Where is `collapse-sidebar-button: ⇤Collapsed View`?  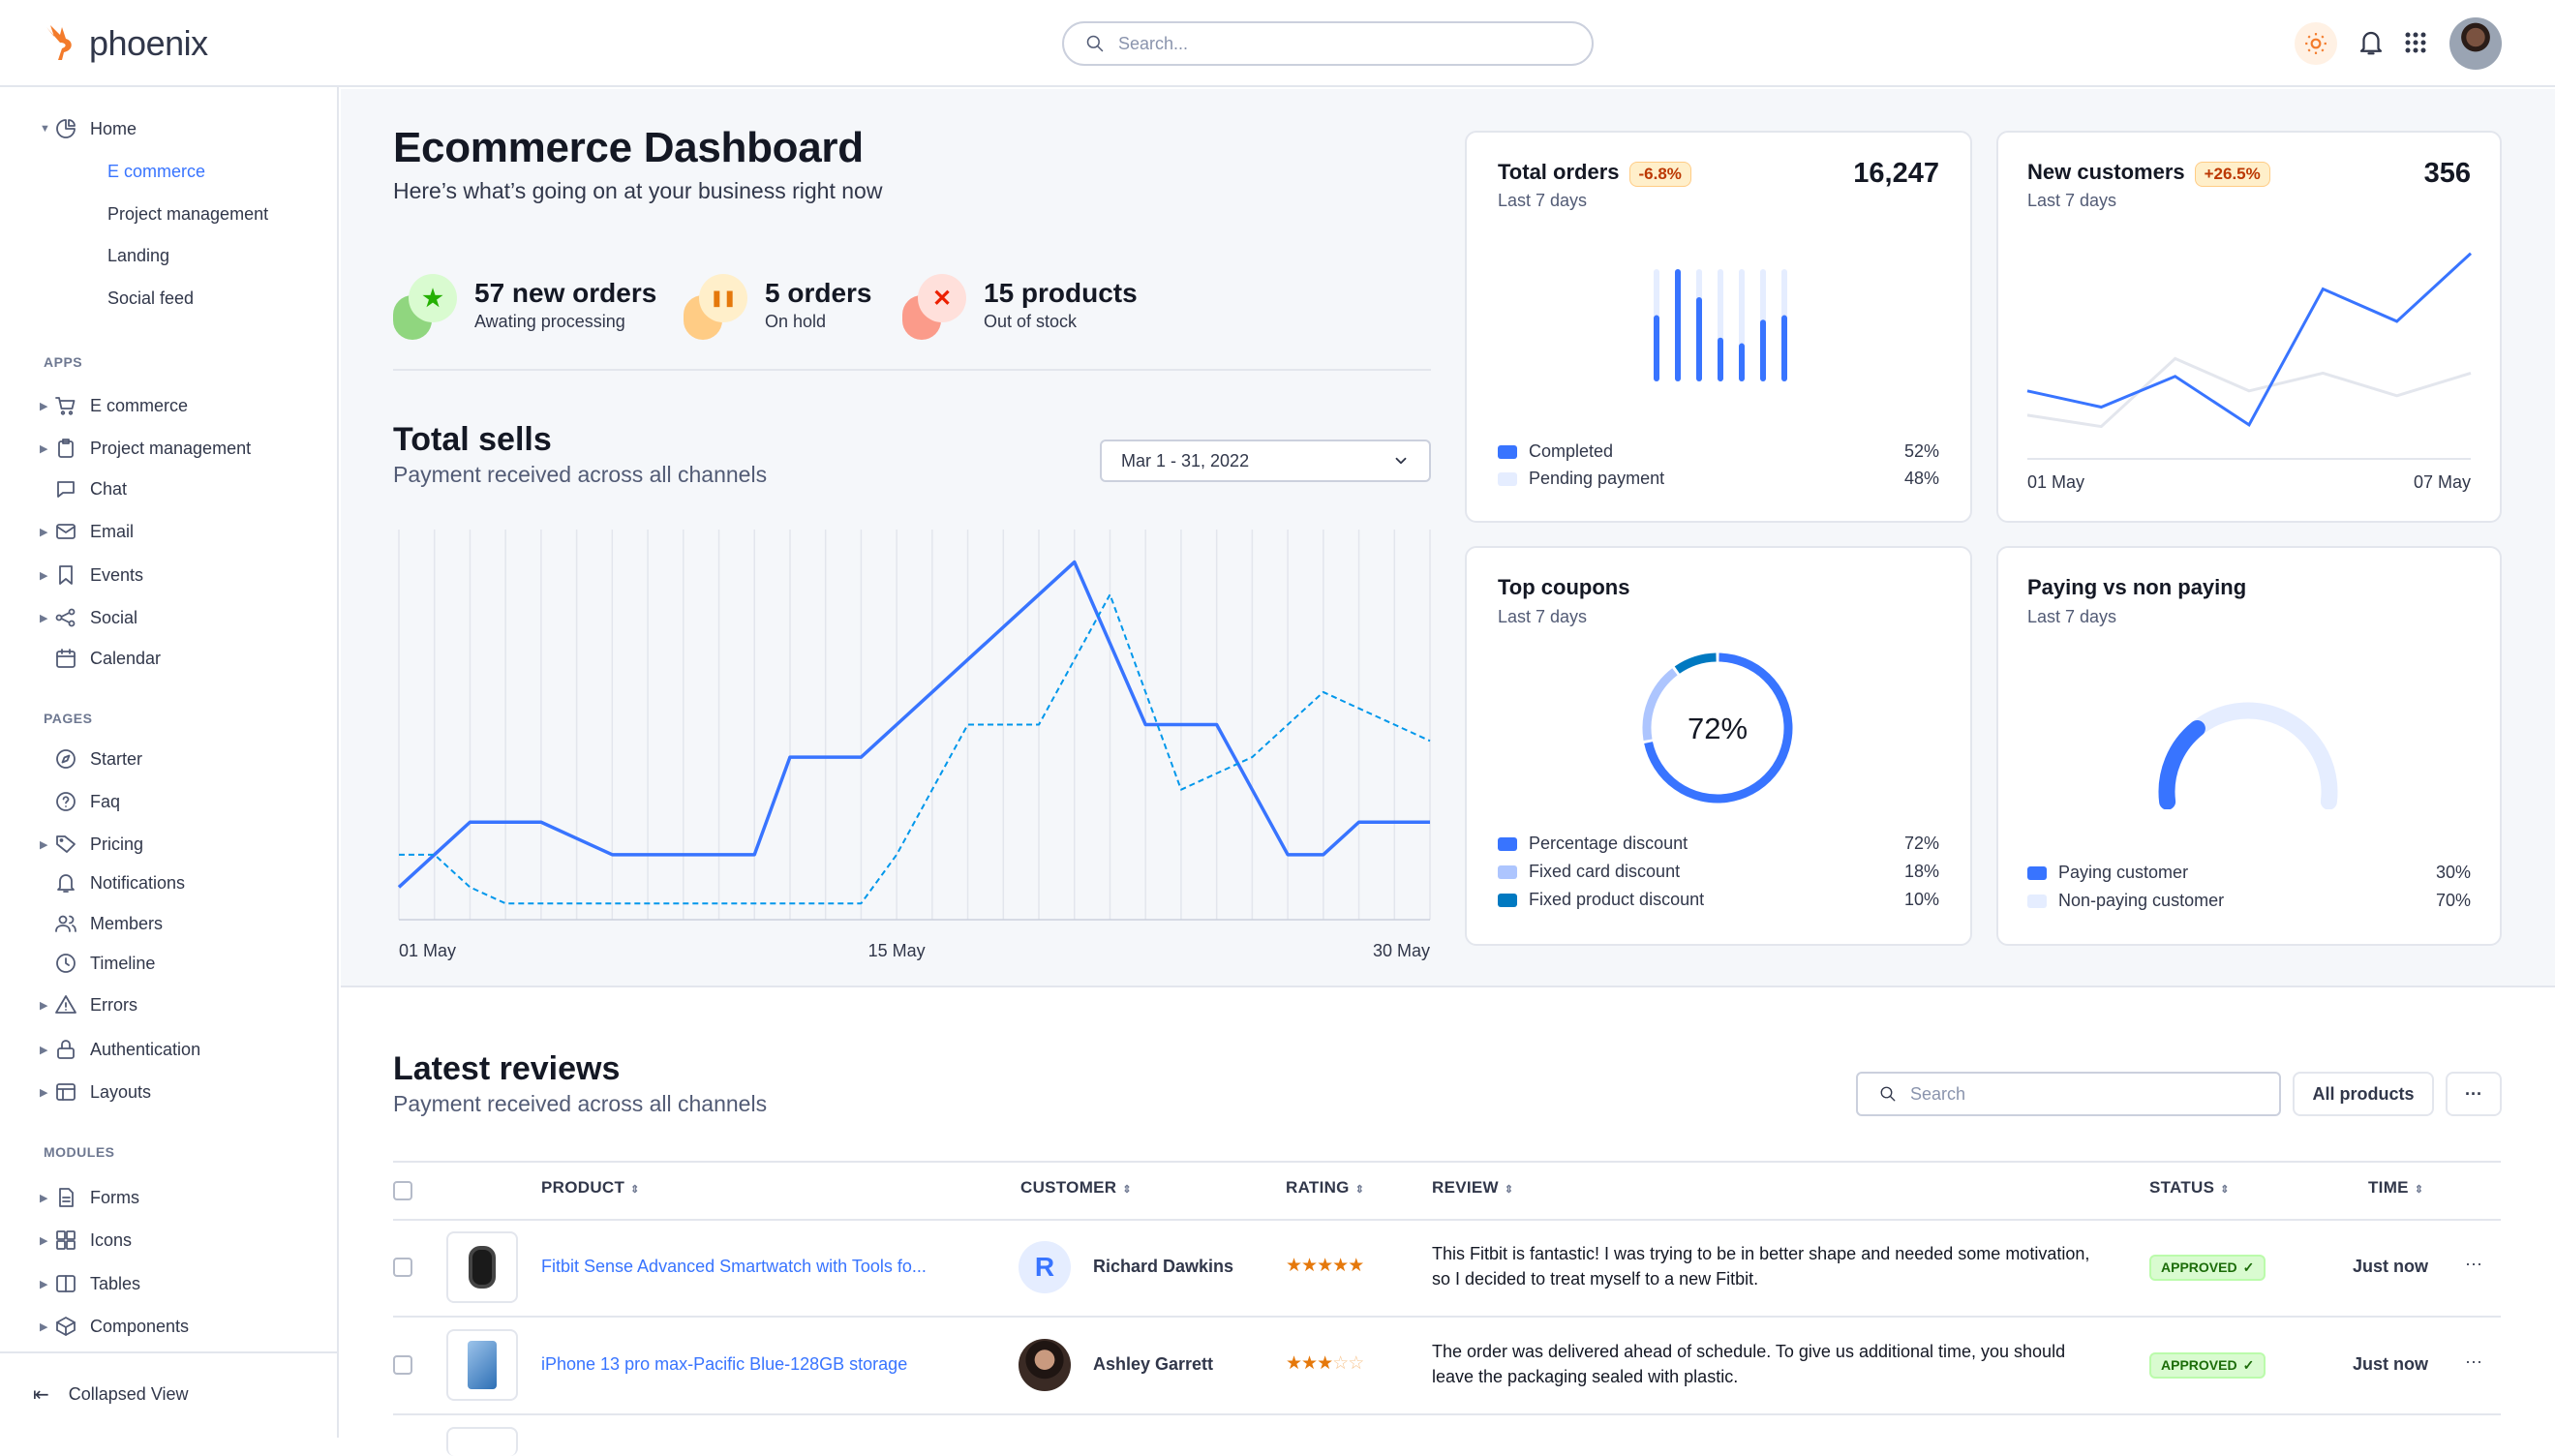
collapse-sidebar-button: ⇤Collapsed View is located at coordinates (111, 1395).